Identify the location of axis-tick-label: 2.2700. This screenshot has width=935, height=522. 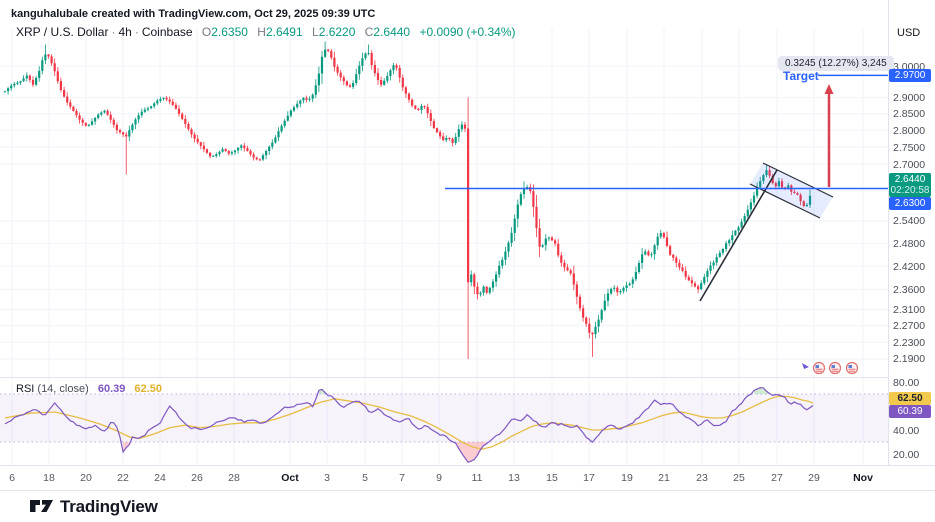
(909, 326).